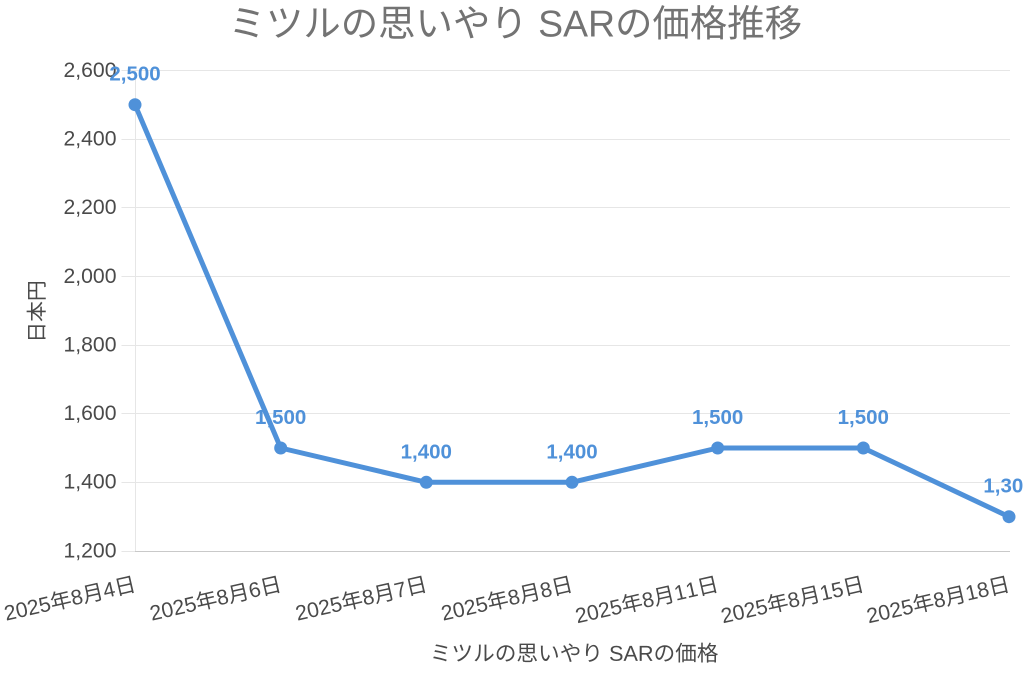  Describe the element at coordinates (89, 413) in the screenshot. I see `svg-text: 1,600` at that location.